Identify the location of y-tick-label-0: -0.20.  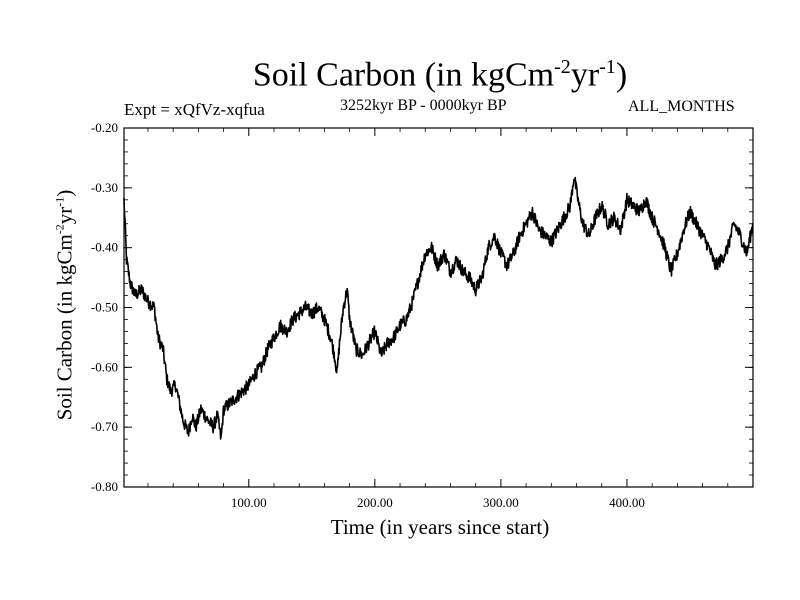
(104, 127).